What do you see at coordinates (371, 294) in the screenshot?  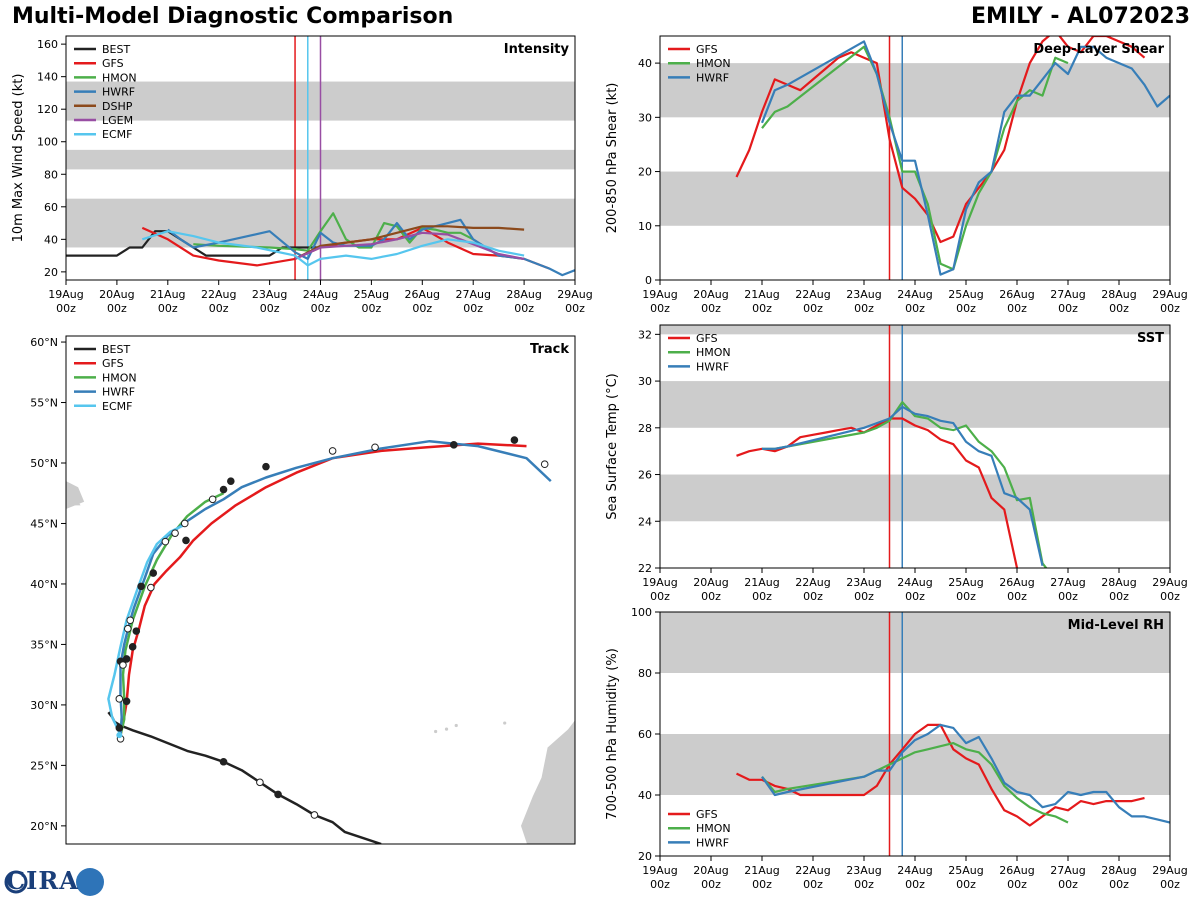 I see `x-tick-label: 25Aug` at bounding box center [371, 294].